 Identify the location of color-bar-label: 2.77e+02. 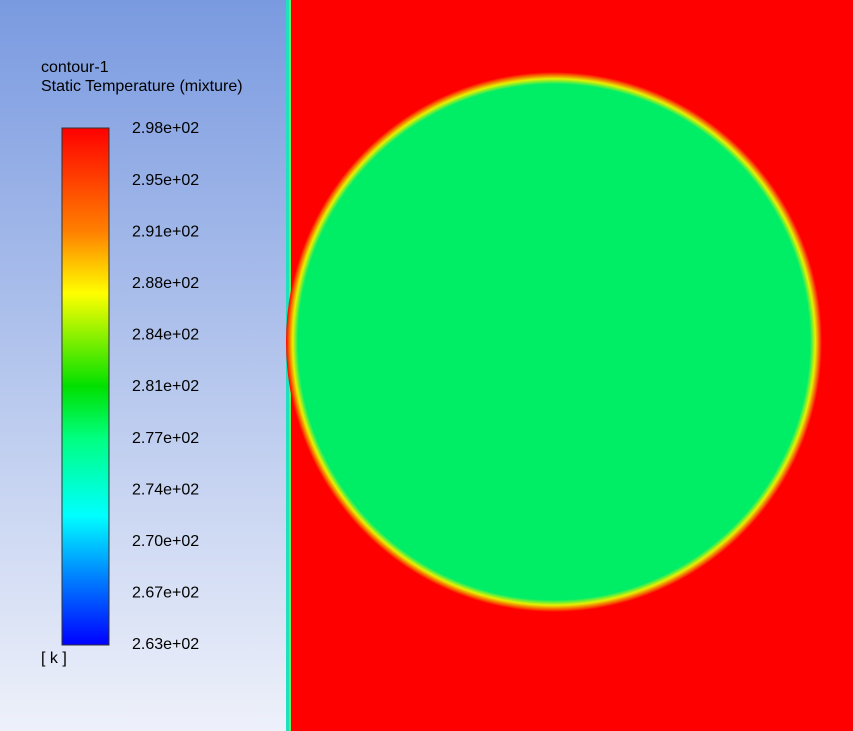
(165, 438).